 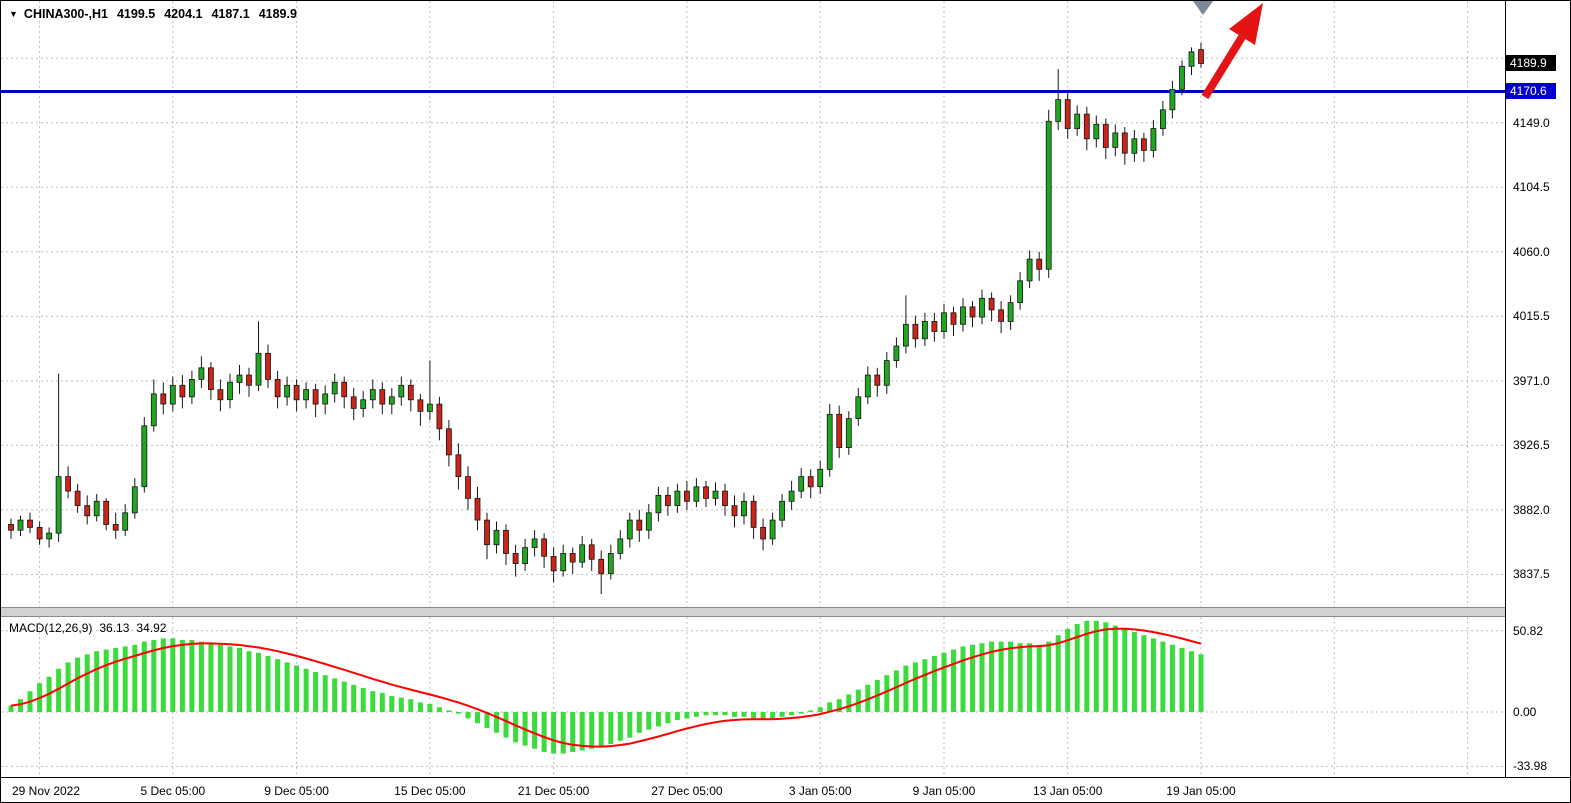 What do you see at coordinates (1531, 316) in the screenshot?
I see `price-axis-label: 4015.5` at bounding box center [1531, 316].